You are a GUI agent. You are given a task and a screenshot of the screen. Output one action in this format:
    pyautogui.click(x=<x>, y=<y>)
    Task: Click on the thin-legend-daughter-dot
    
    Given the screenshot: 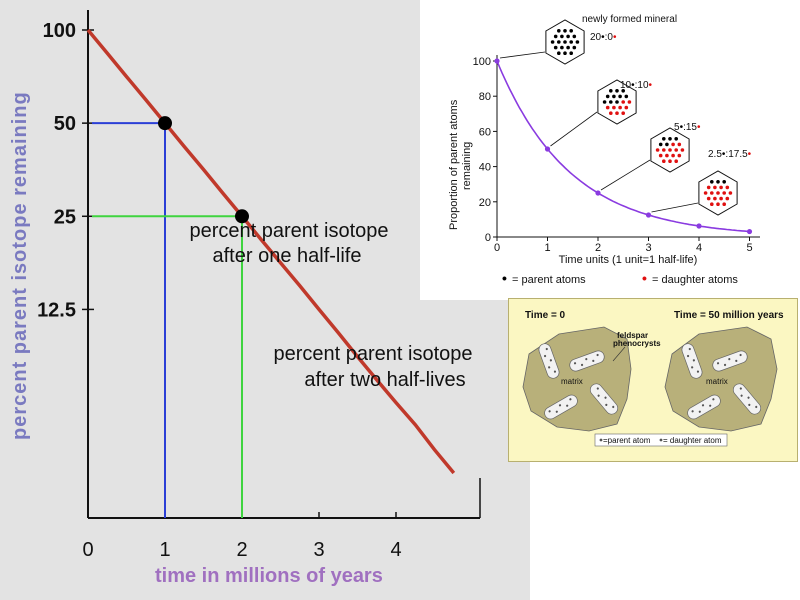 What is the action you would take?
    pyautogui.click(x=661, y=440)
    